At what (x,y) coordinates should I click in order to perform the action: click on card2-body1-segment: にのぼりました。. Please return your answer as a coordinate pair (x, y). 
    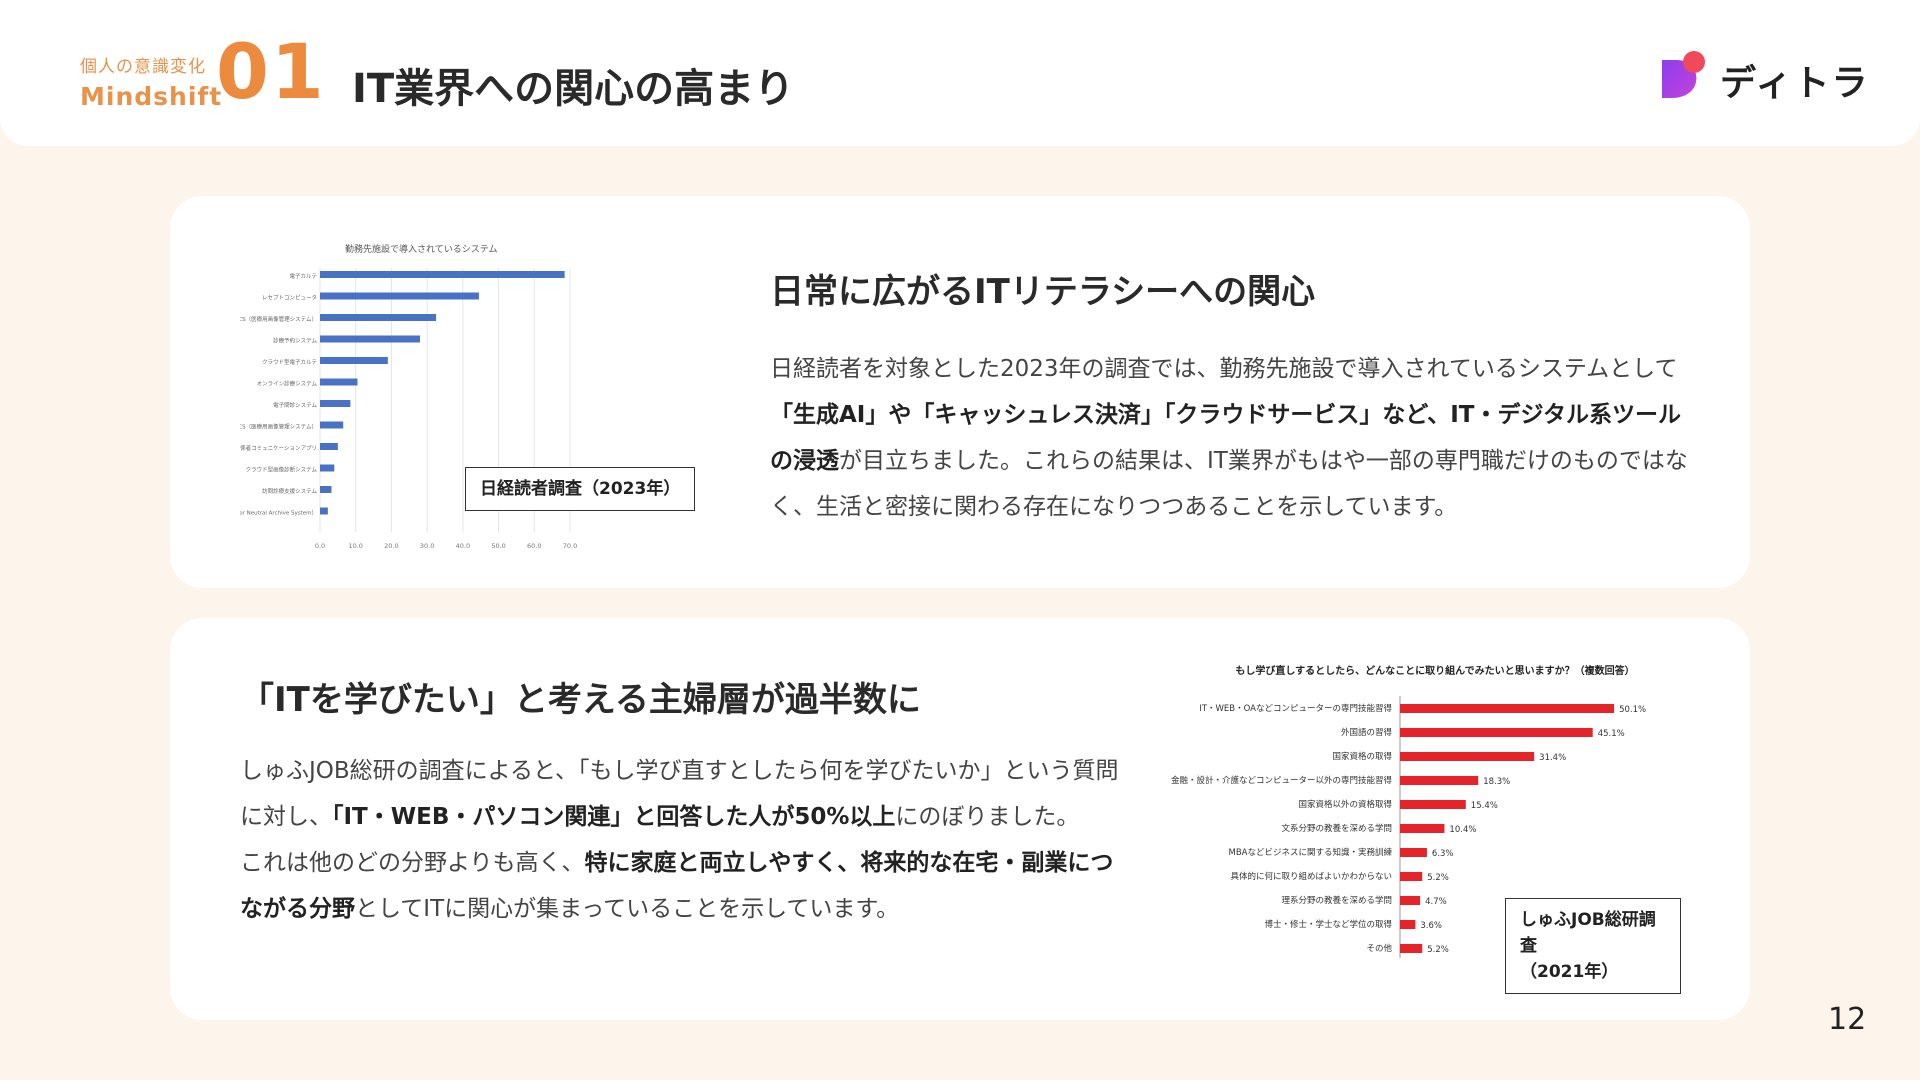
    Looking at the image, I should click on (987, 817).